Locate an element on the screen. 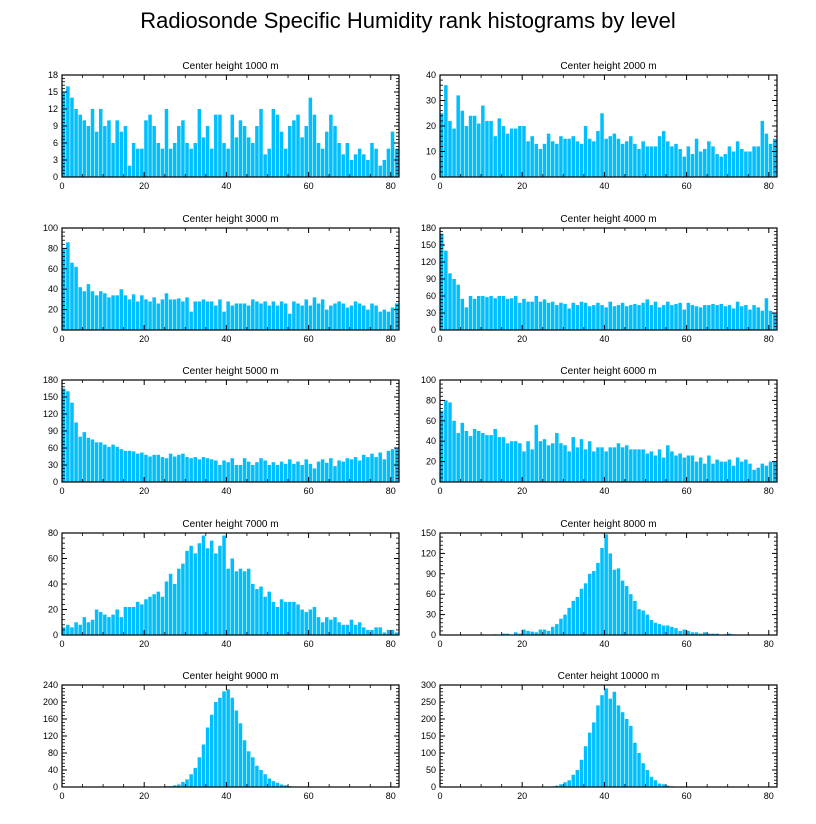 The height and width of the screenshot is (824, 816). bars is located at coordinates (230, 585).